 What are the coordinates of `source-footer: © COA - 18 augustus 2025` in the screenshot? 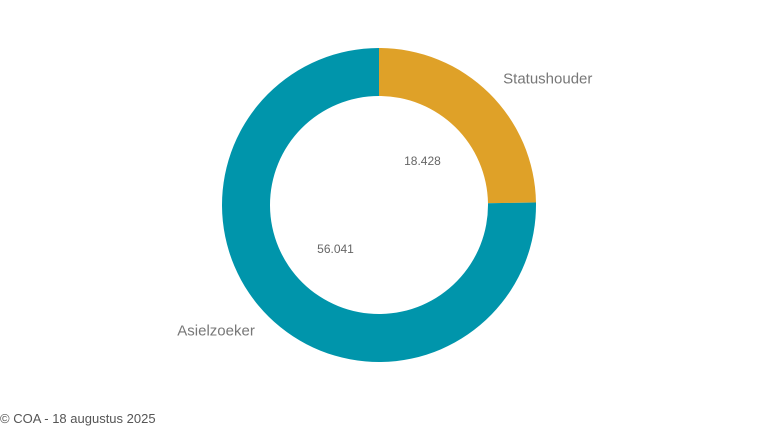 It's located at (78, 418).